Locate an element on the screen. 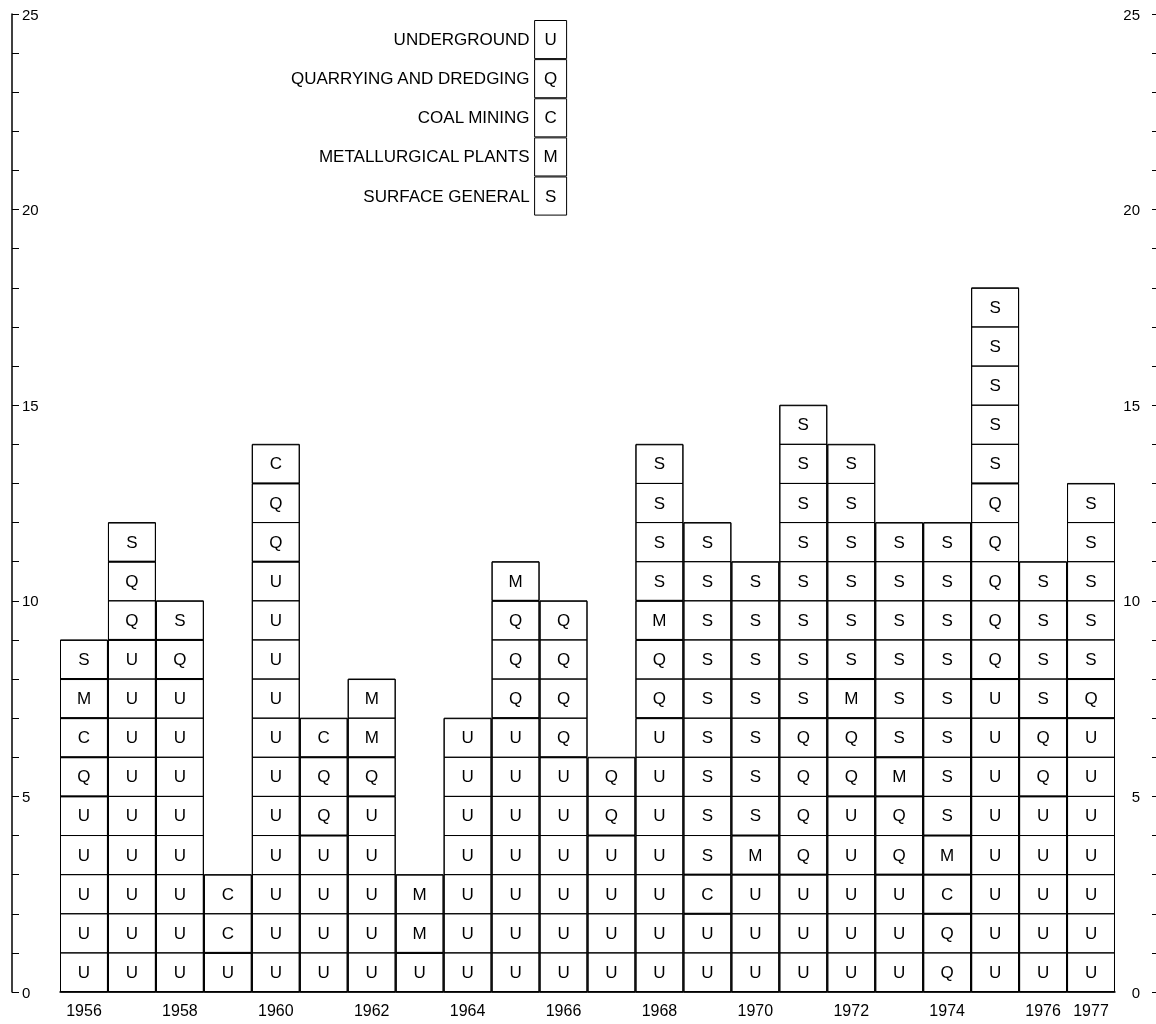 The width and height of the screenshot is (1156, 1024). x-tick-label: 1972 is located at coordinates (851, 1010).